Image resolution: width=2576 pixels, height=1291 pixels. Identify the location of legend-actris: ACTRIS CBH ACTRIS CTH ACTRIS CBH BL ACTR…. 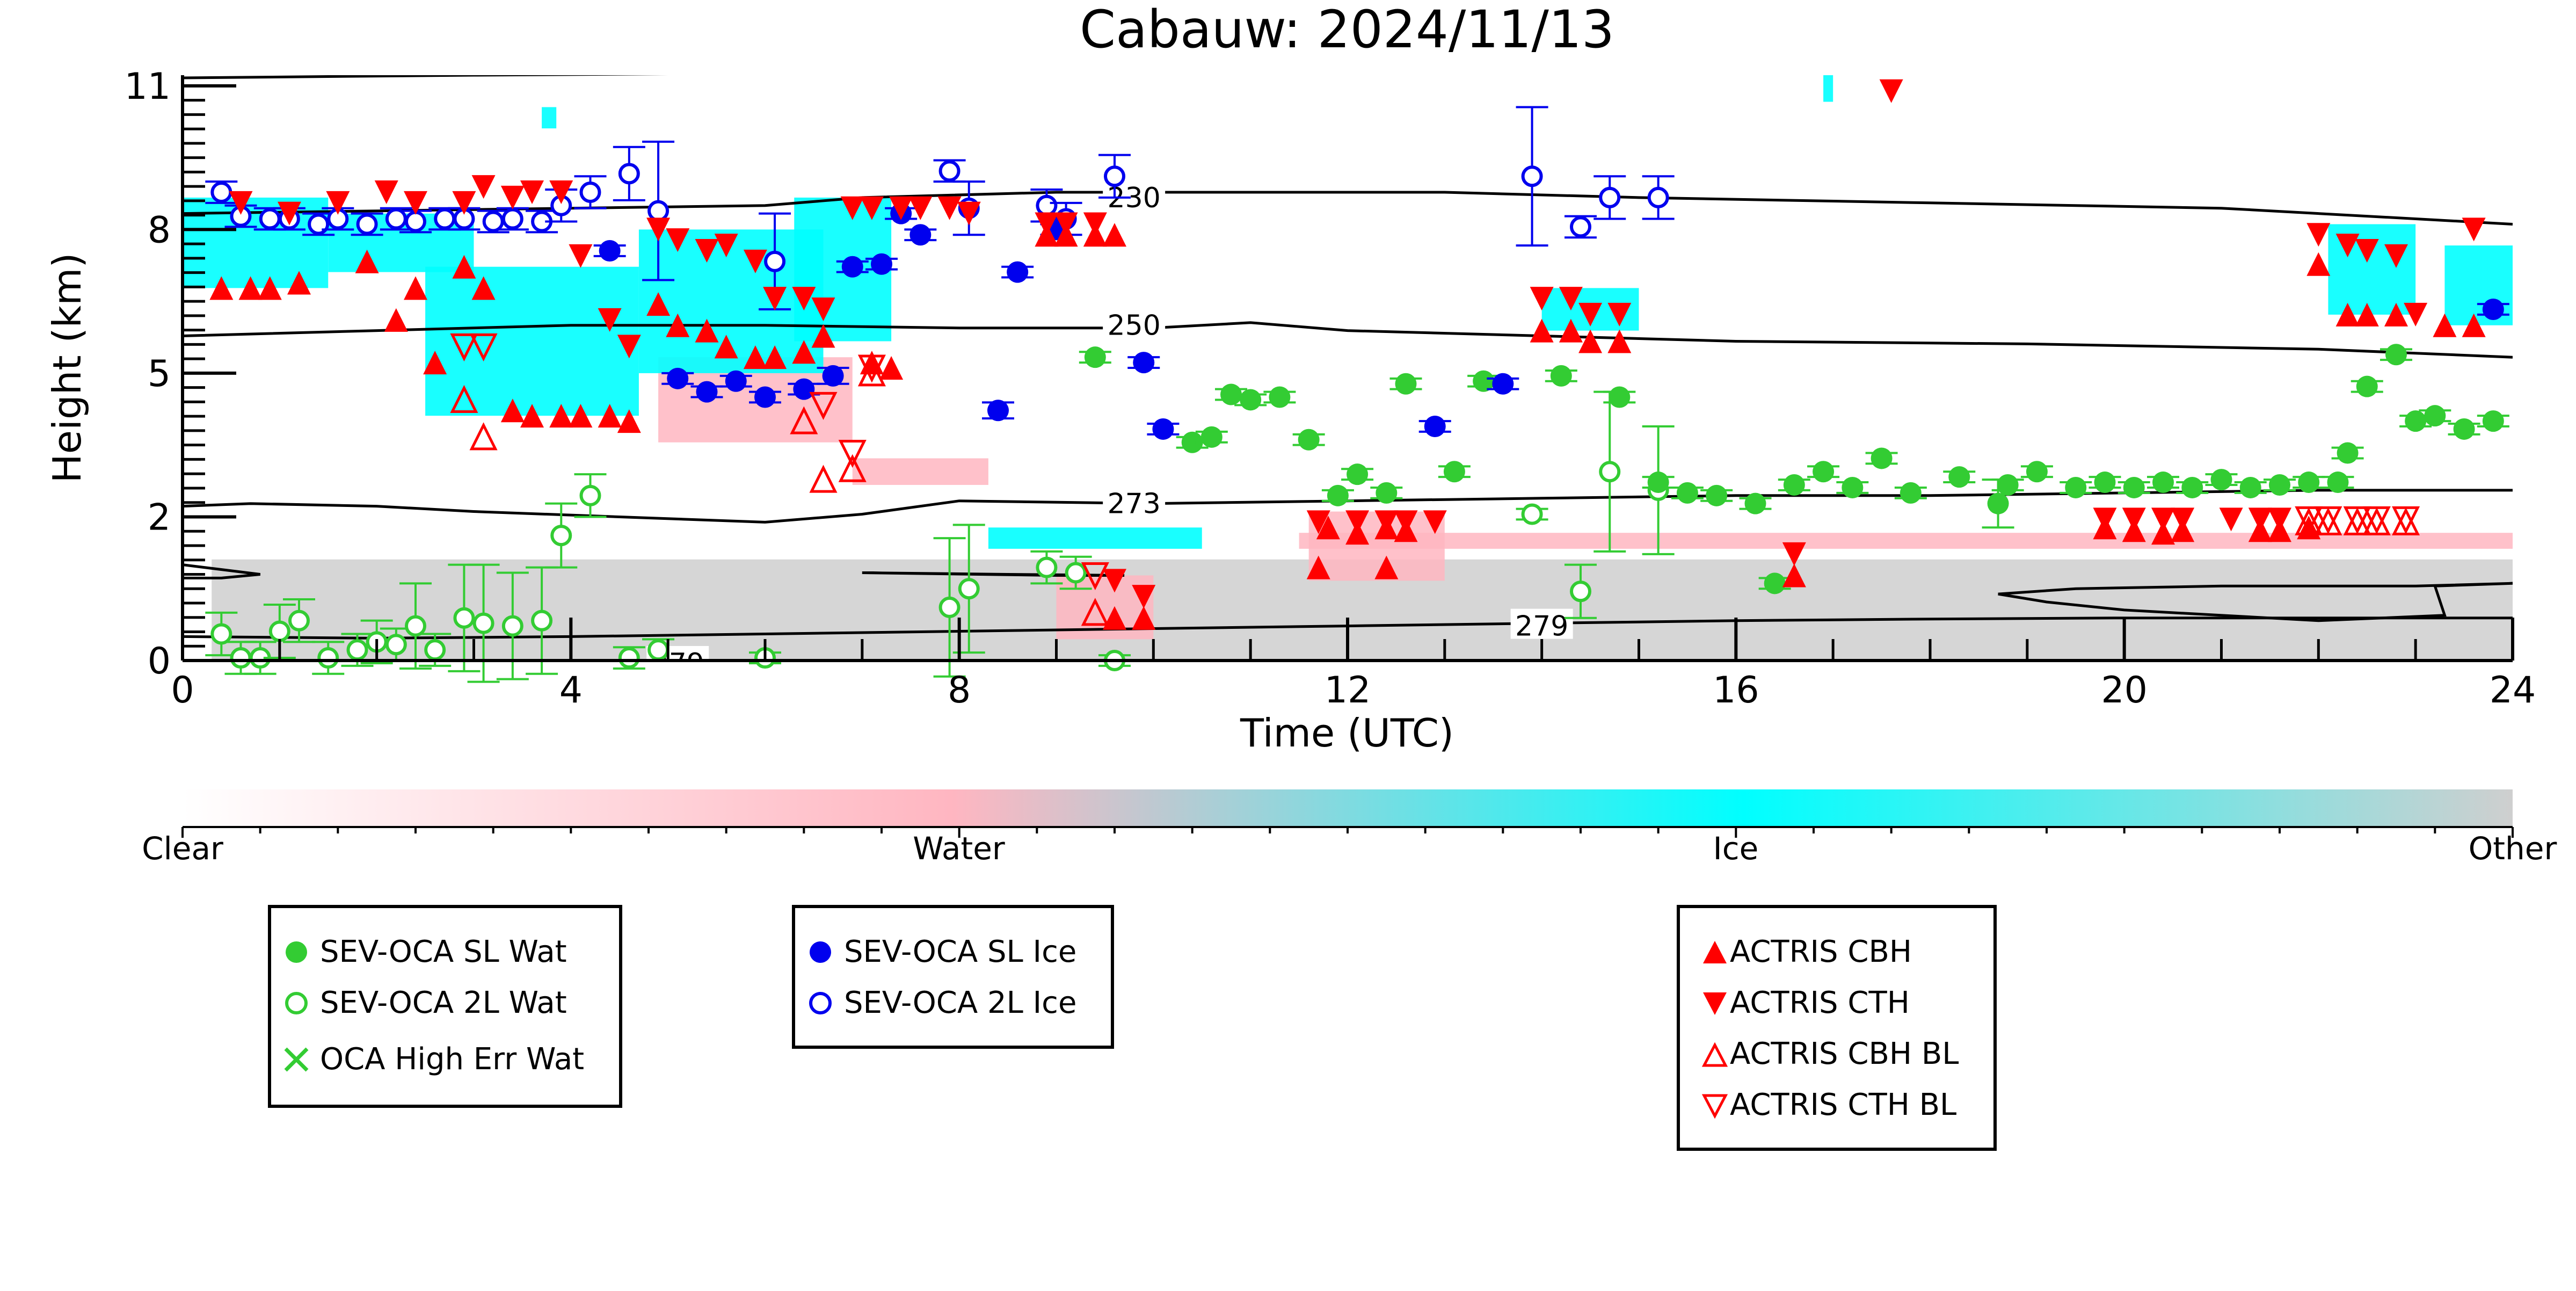
(1837, 1028).